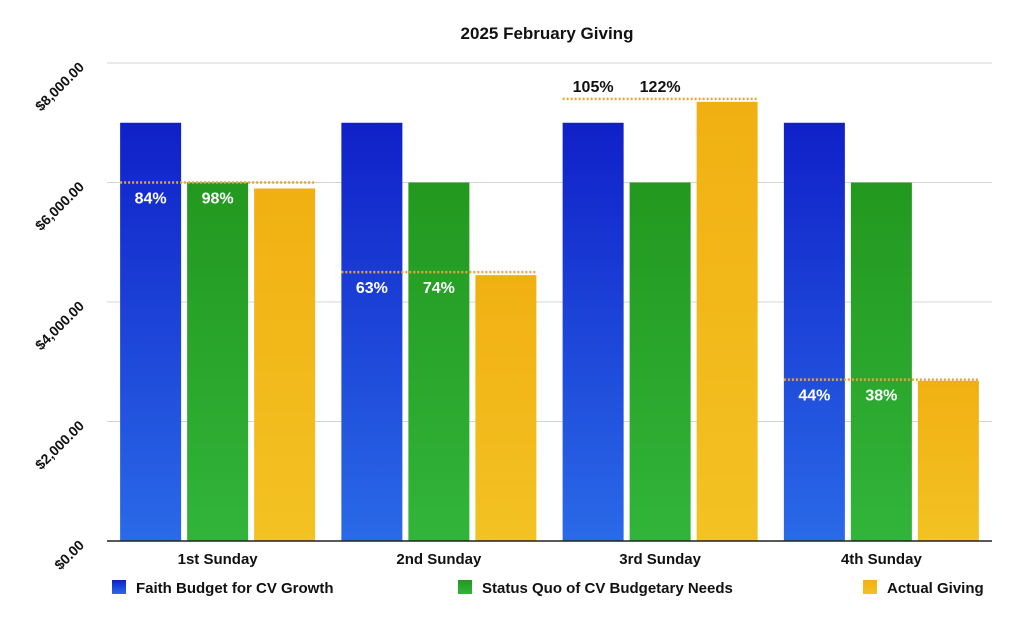 The height and width of the screenshot is (630, 1024). What do you see at coordinates (882, 559) in the screenshot?
I see `x-category-label: 4th Sunday` at bounding box center [882, 559].